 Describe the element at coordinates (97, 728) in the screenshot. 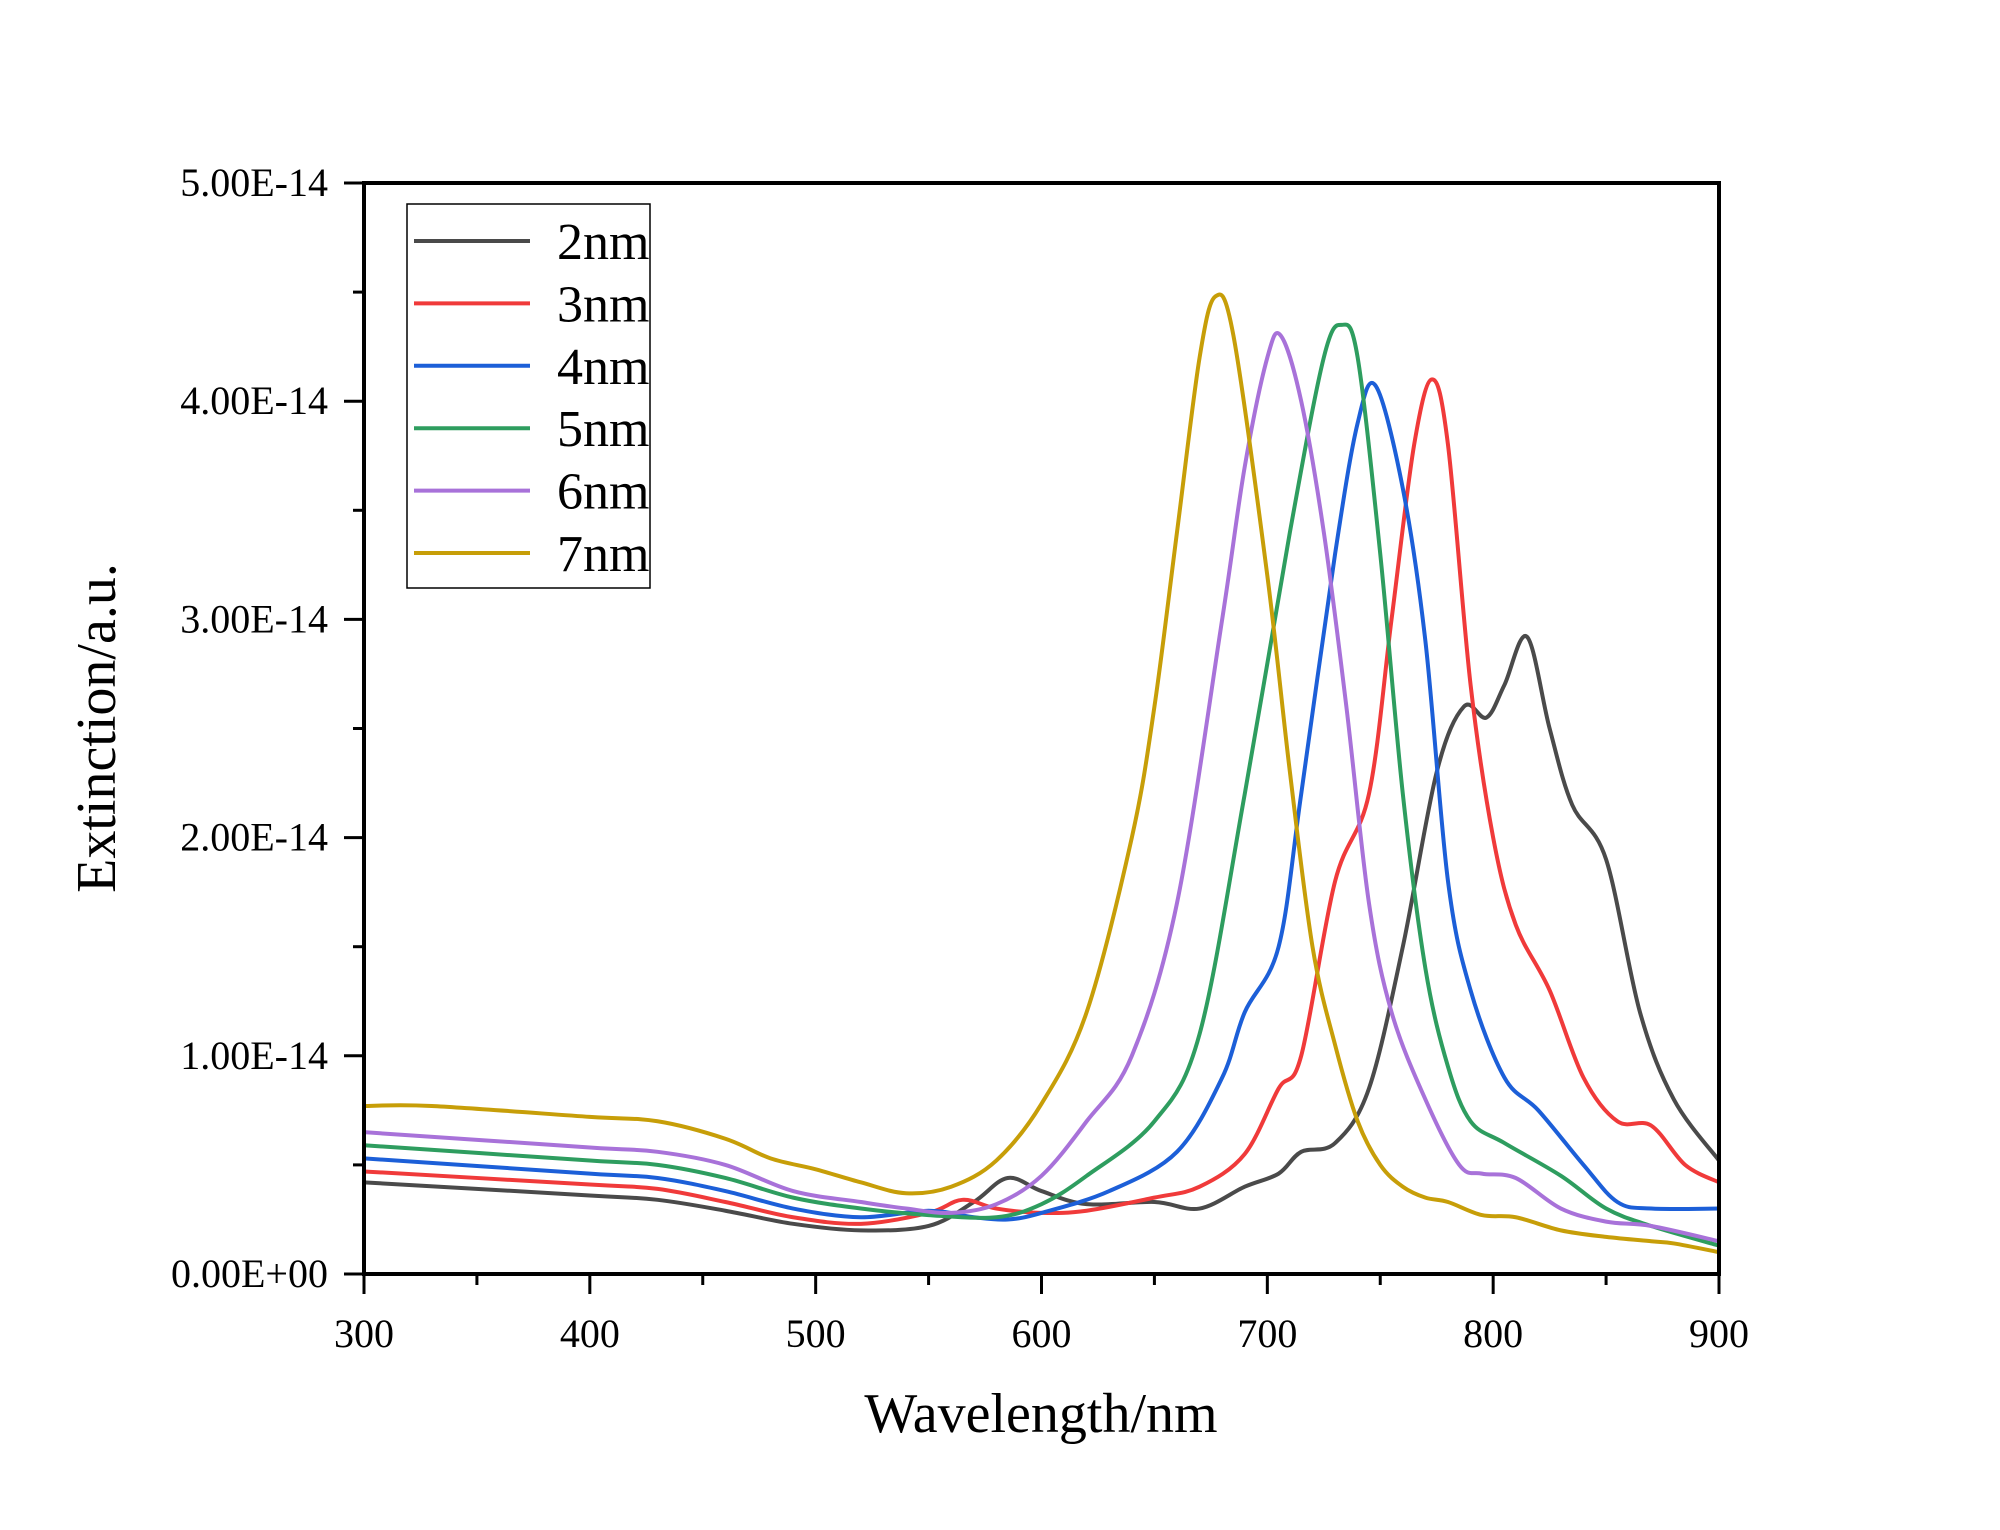

I see `y-axis-title: Extinction/a.u.` at that location.